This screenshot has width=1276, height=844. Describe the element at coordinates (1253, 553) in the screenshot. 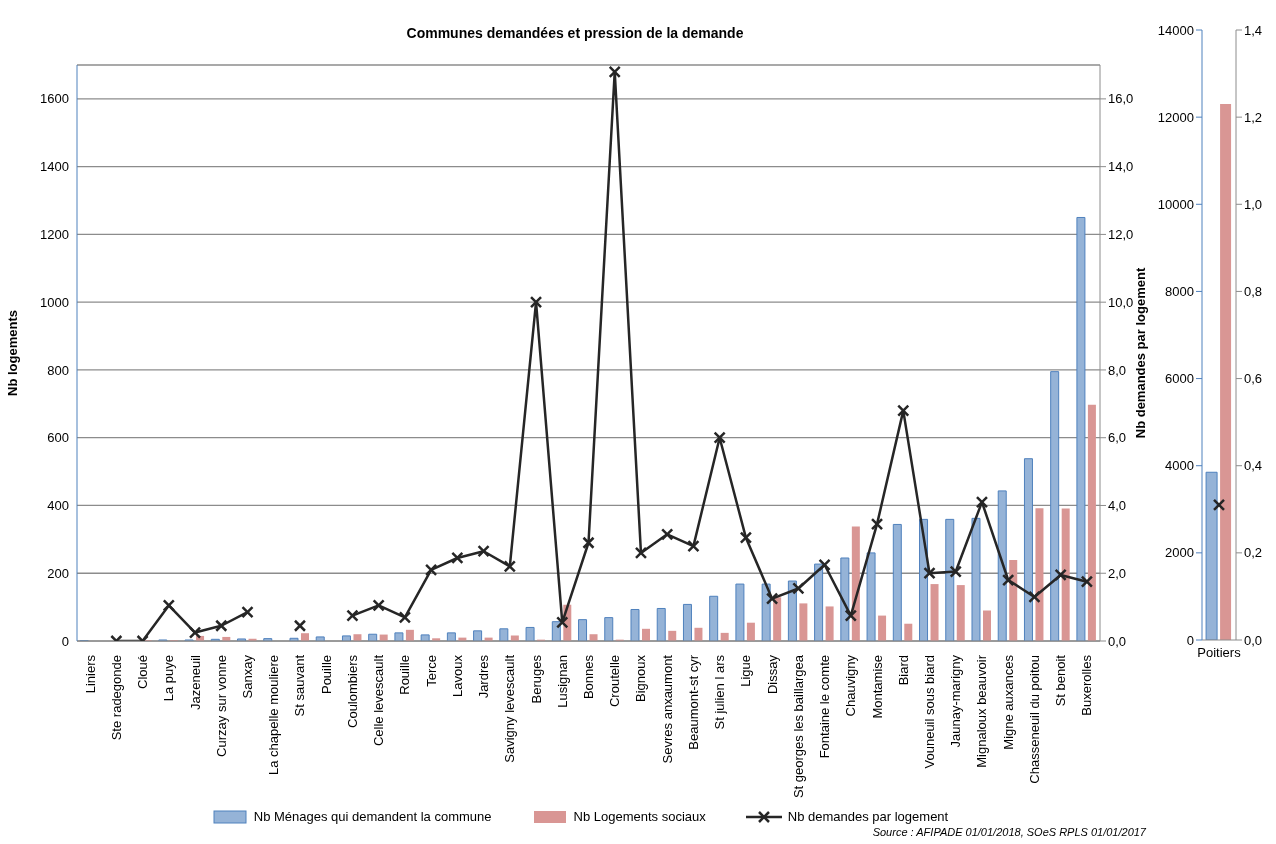

I see `y2-tick-label: 0,2` at that location.